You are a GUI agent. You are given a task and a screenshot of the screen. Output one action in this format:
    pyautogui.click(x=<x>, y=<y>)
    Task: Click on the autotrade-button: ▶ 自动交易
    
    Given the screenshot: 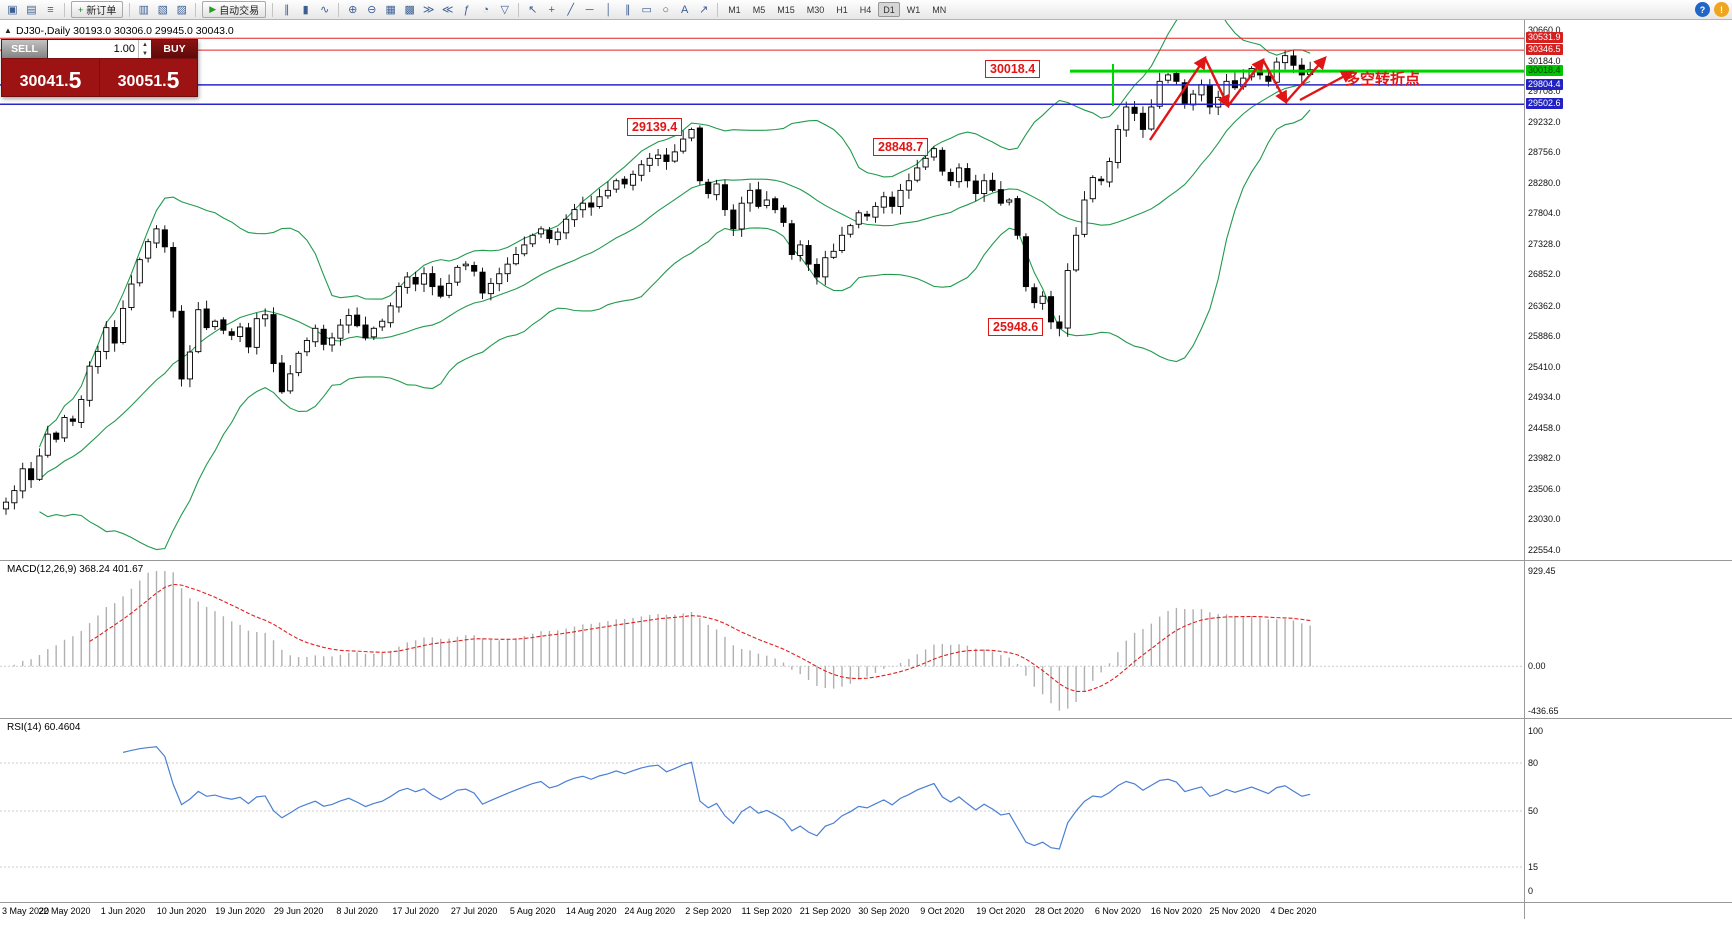 What is the action you would take?
    pyautogui.click(x=234, y=9)
    